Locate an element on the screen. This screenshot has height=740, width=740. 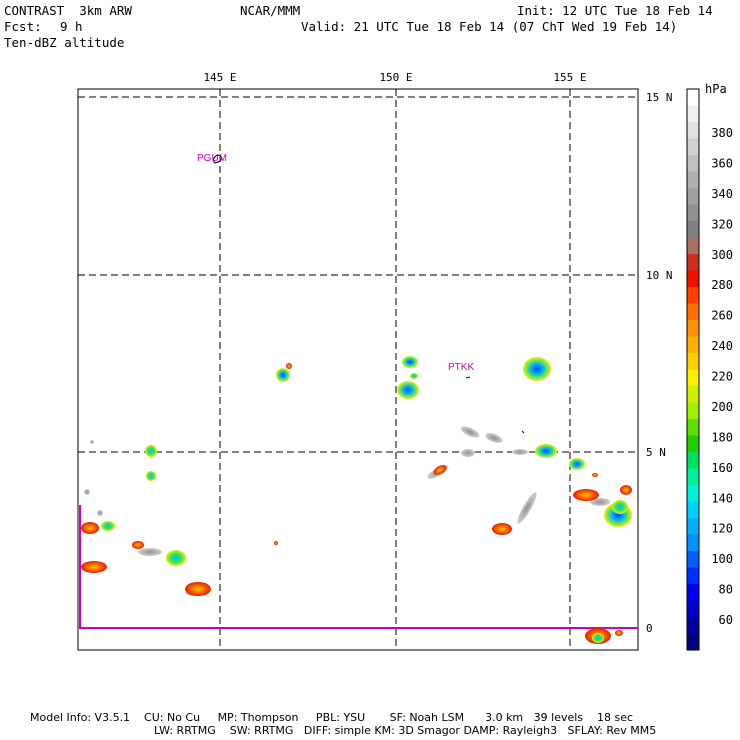
forecast-hour: 9 h is located at coordinates (71, 26).